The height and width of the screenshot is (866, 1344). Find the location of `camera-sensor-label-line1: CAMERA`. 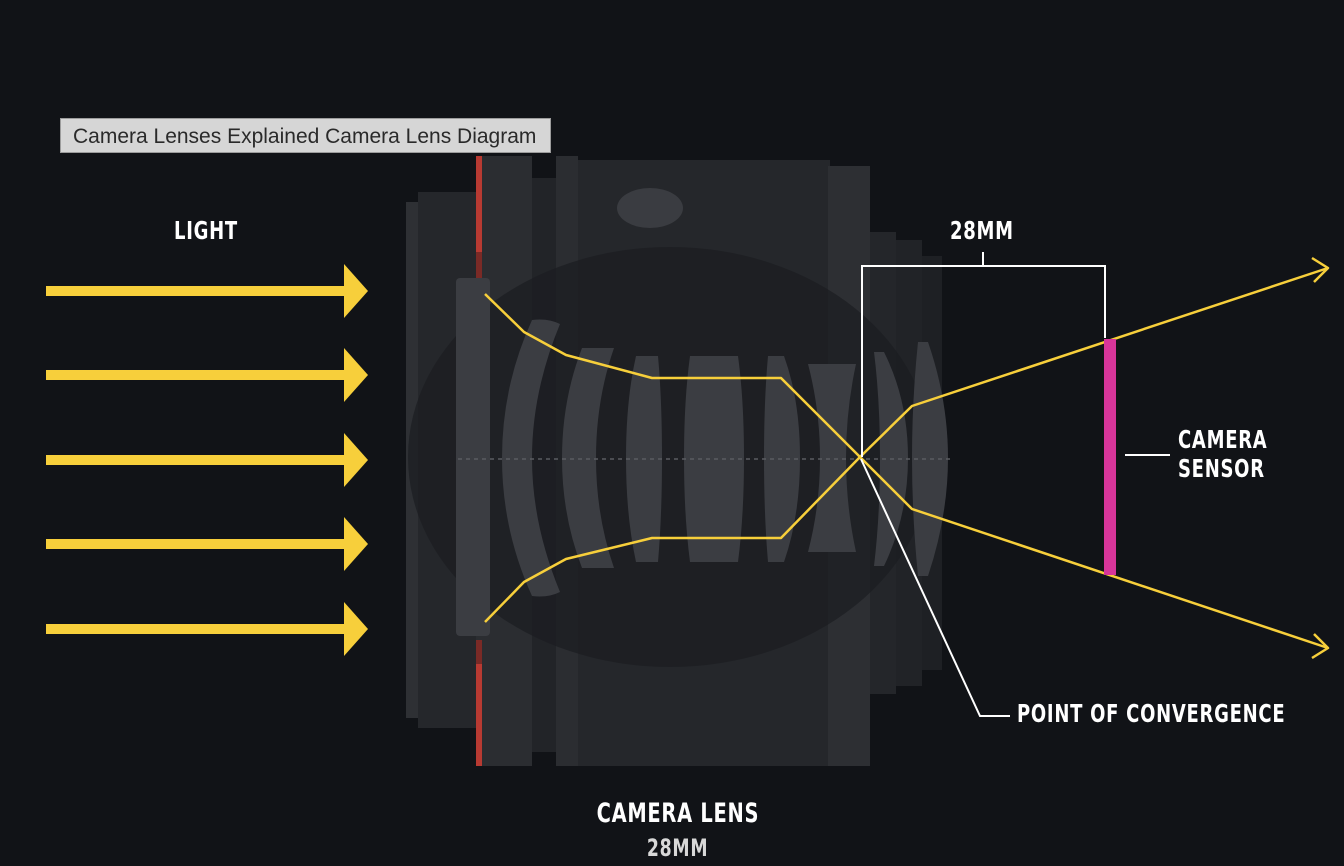

camera-sensor-label-line1: CAMERA is located at coordinates (1223, 439).